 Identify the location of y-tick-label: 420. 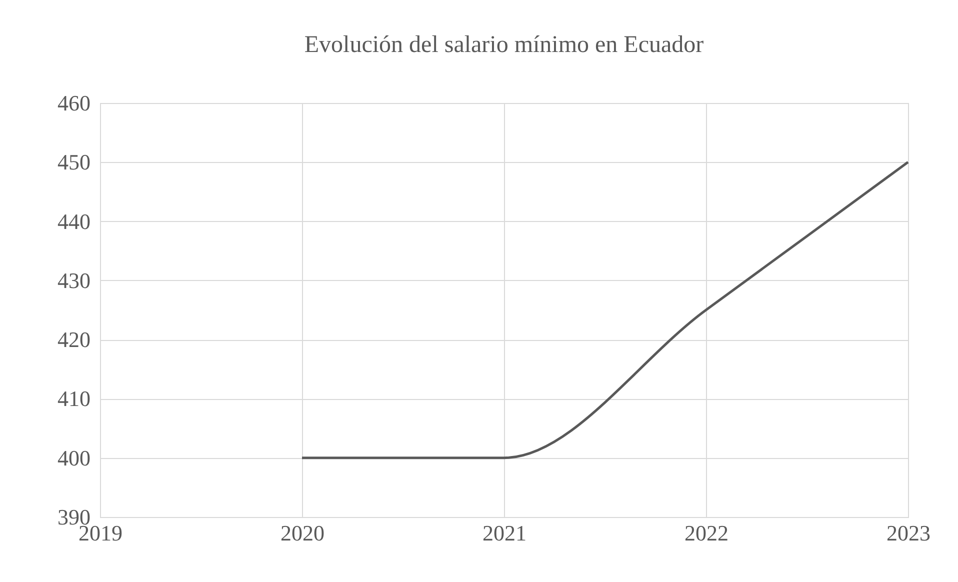
(74, 339).